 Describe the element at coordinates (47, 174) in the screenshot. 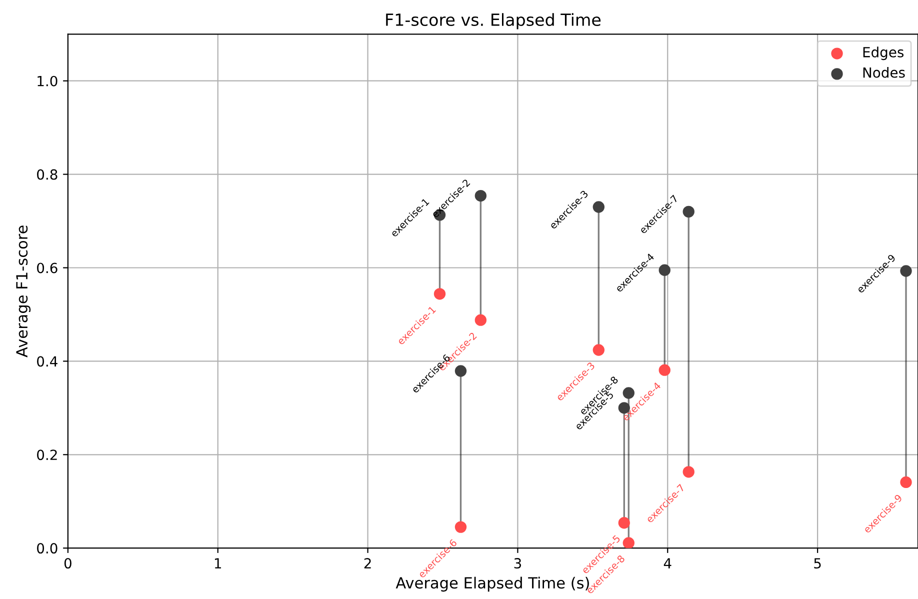

I see `y-tick-label: 0.8` at that location.